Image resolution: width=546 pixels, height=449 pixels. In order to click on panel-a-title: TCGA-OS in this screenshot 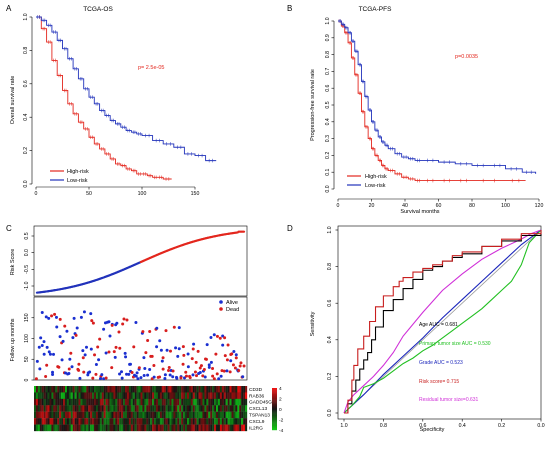, I will do `click(98, 9)`.